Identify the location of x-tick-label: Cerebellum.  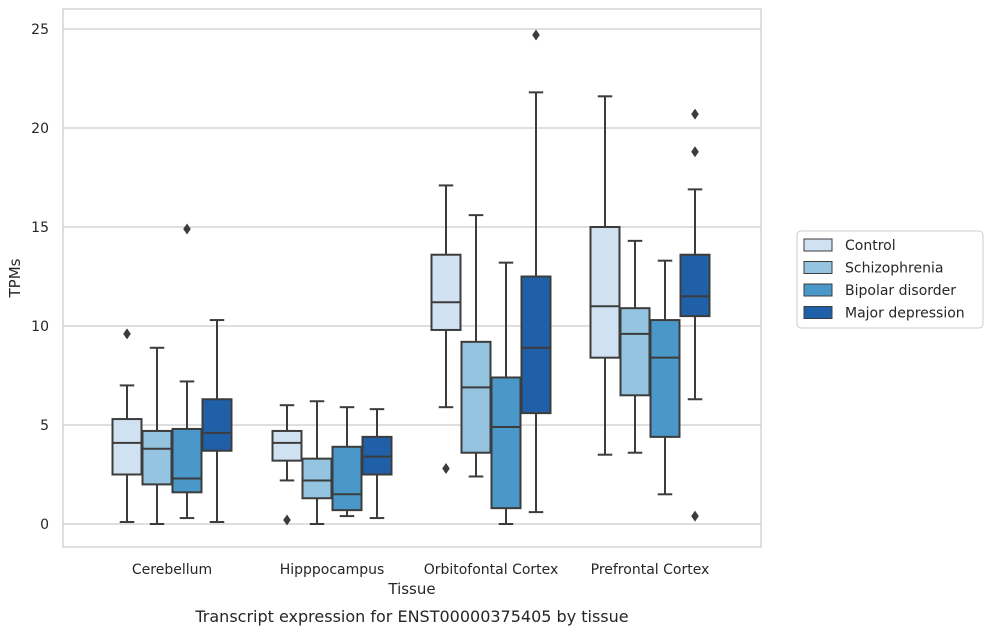
(172, 570).